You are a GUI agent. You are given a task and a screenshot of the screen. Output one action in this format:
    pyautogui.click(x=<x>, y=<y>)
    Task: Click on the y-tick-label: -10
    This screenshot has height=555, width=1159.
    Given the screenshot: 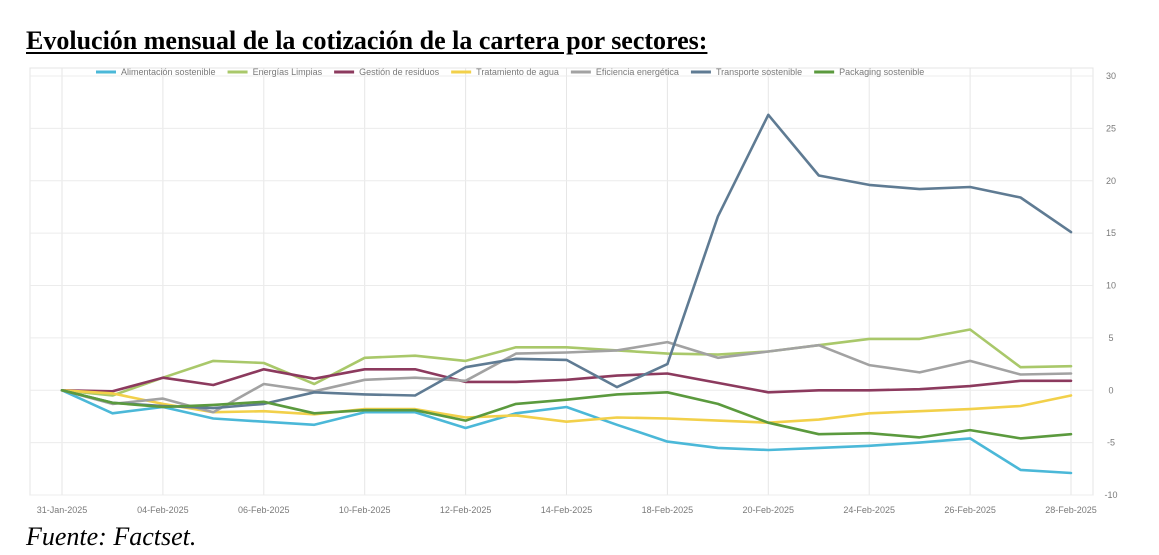 What is the action you would take?
    pyautogui.click(x=1110, y=495)
    